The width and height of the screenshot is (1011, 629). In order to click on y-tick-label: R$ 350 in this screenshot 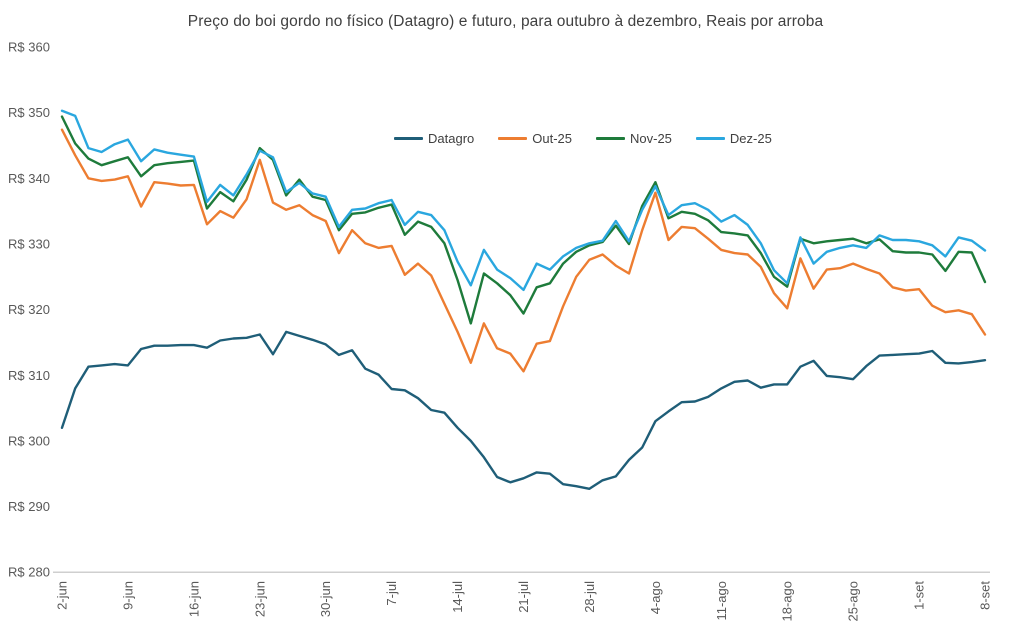, I will do `click(29, 112)`.